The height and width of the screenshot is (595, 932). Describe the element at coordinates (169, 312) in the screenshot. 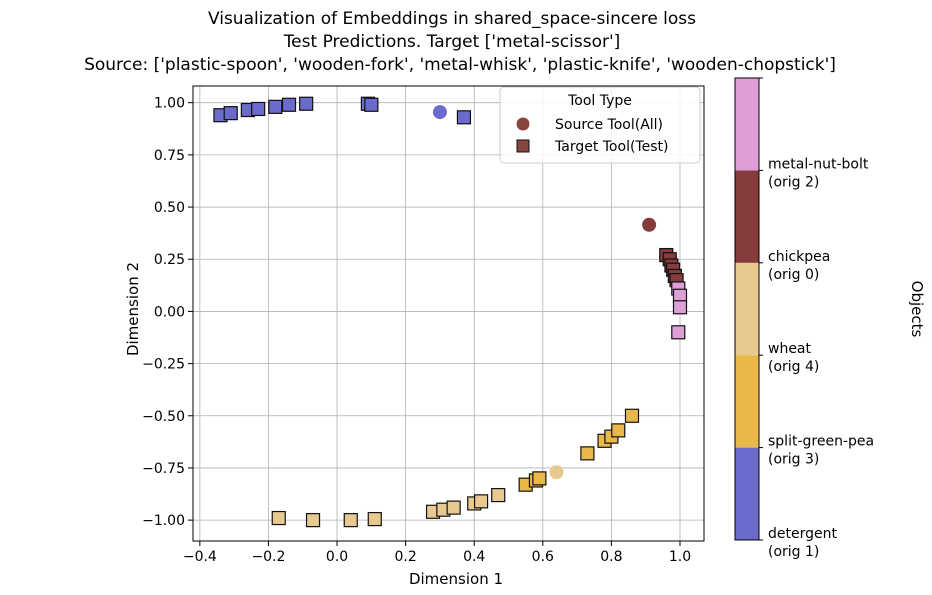

I see `y-tick-label: 0.00` at that location.